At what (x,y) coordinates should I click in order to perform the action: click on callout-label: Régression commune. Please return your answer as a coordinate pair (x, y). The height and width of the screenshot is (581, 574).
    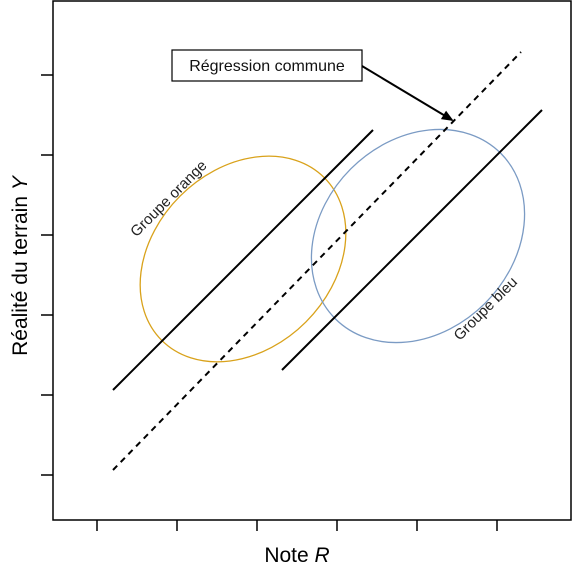
    Looking at the image, I should click on (267, 66).